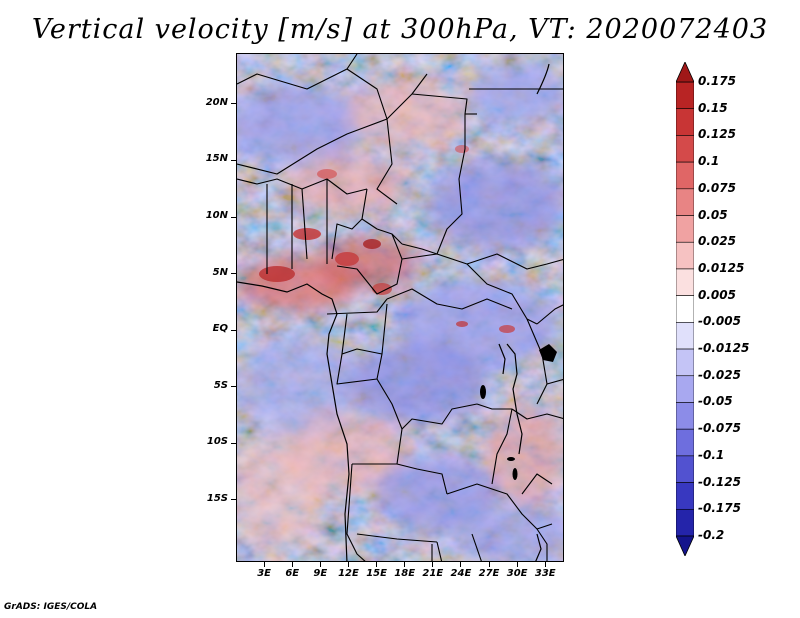 This screenshot has width=800, height=618. What do you see at coordinates (717, 241) in the screenshot?
I see `colorbar-label: 0.025` at bounding box center [717, 241].